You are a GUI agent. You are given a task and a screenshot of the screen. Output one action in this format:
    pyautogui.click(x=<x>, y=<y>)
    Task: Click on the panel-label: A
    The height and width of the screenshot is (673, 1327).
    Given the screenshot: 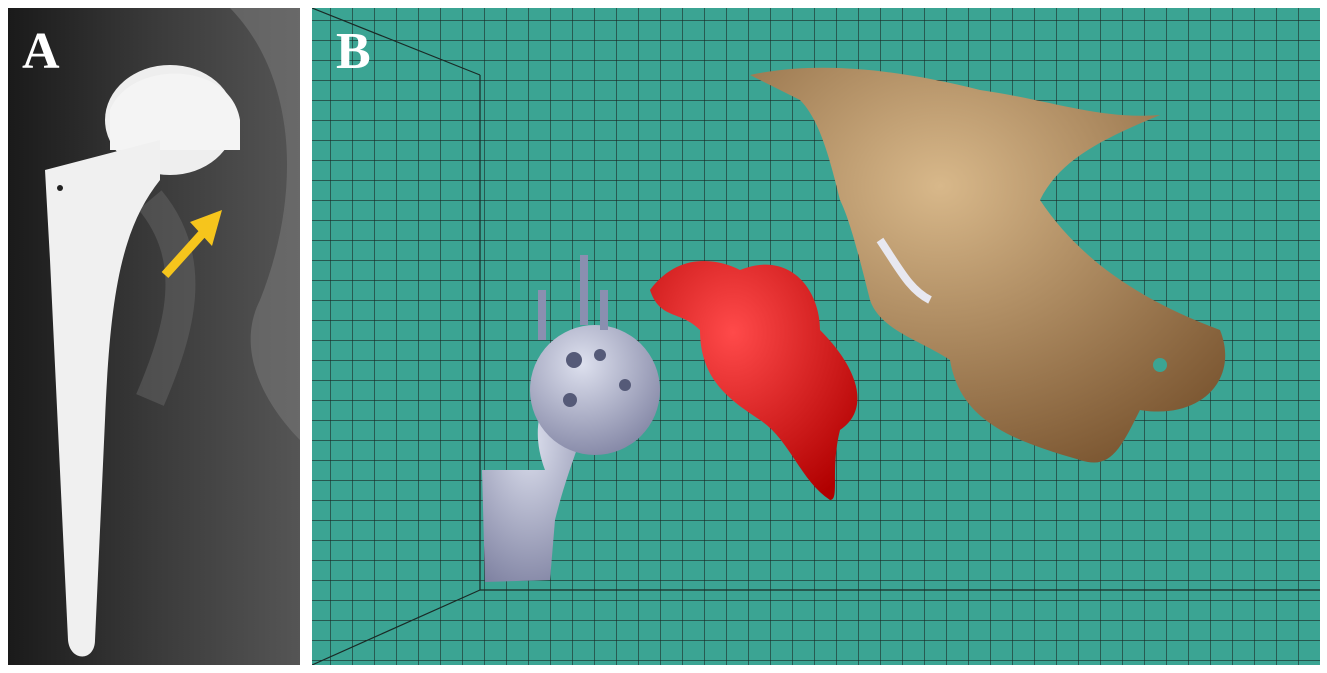 What is the action you would take?
    pyautogui.click(x=41, y=51)
    